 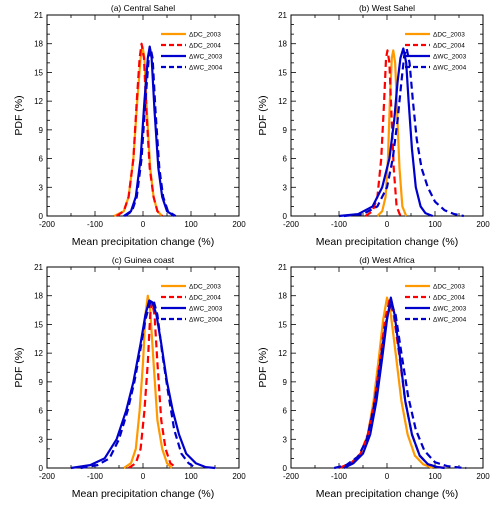 I want to click on panel-title: (a) Central Sahel, so click(x=143, y=8).